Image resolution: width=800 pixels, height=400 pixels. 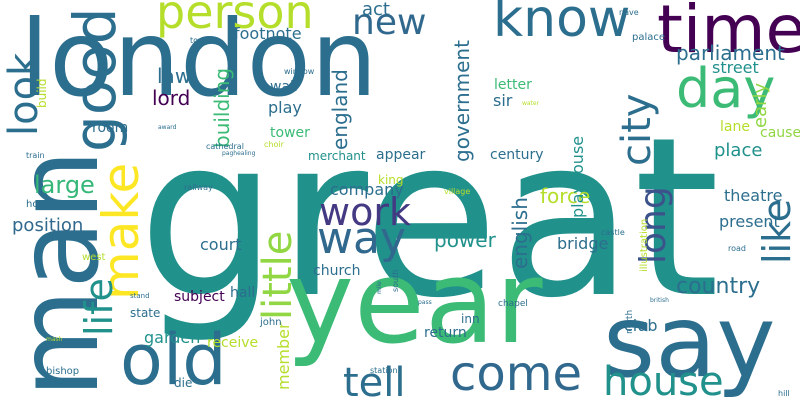 I want to click on word-place: place, so click(x=738, y=150).